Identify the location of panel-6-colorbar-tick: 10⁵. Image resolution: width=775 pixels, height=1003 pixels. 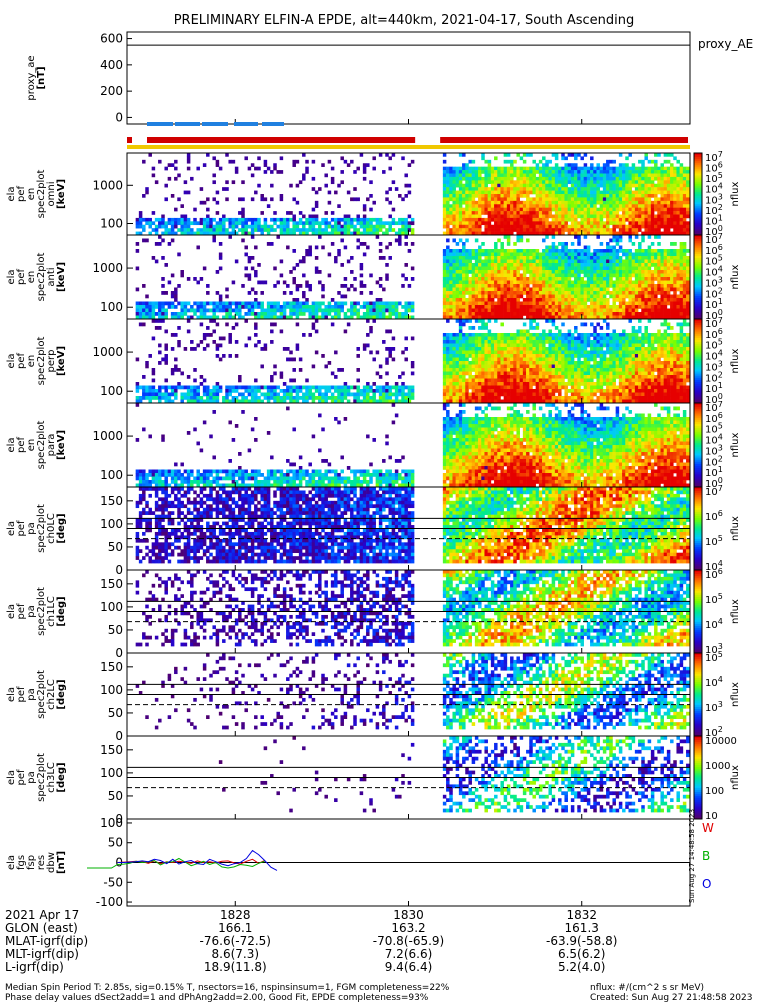
(714, 599).